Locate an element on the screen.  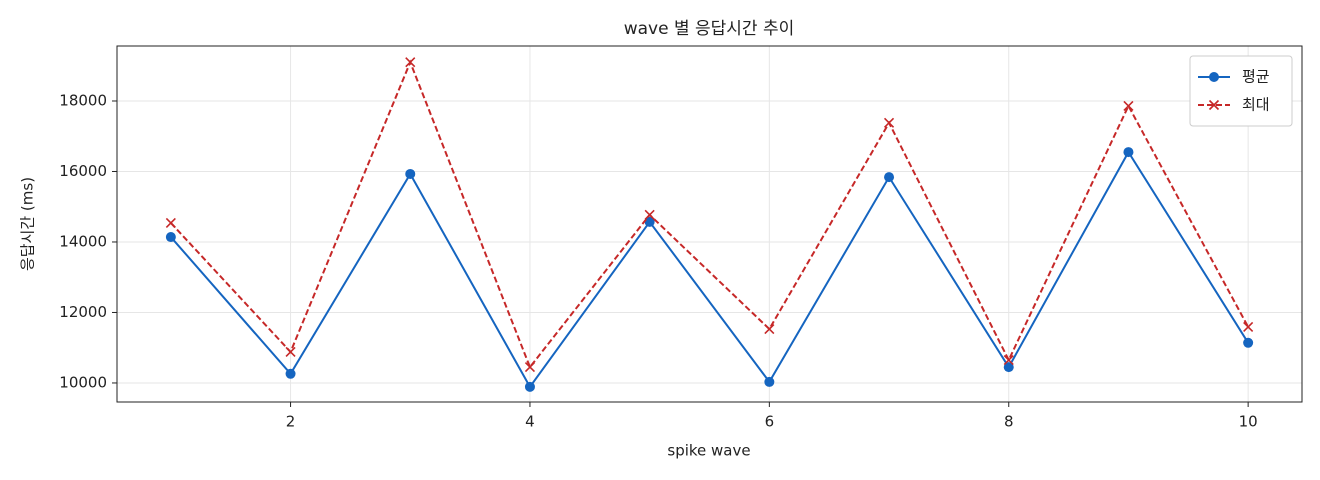
y-tick-label: 12000 is located at coordinates (83, 312).